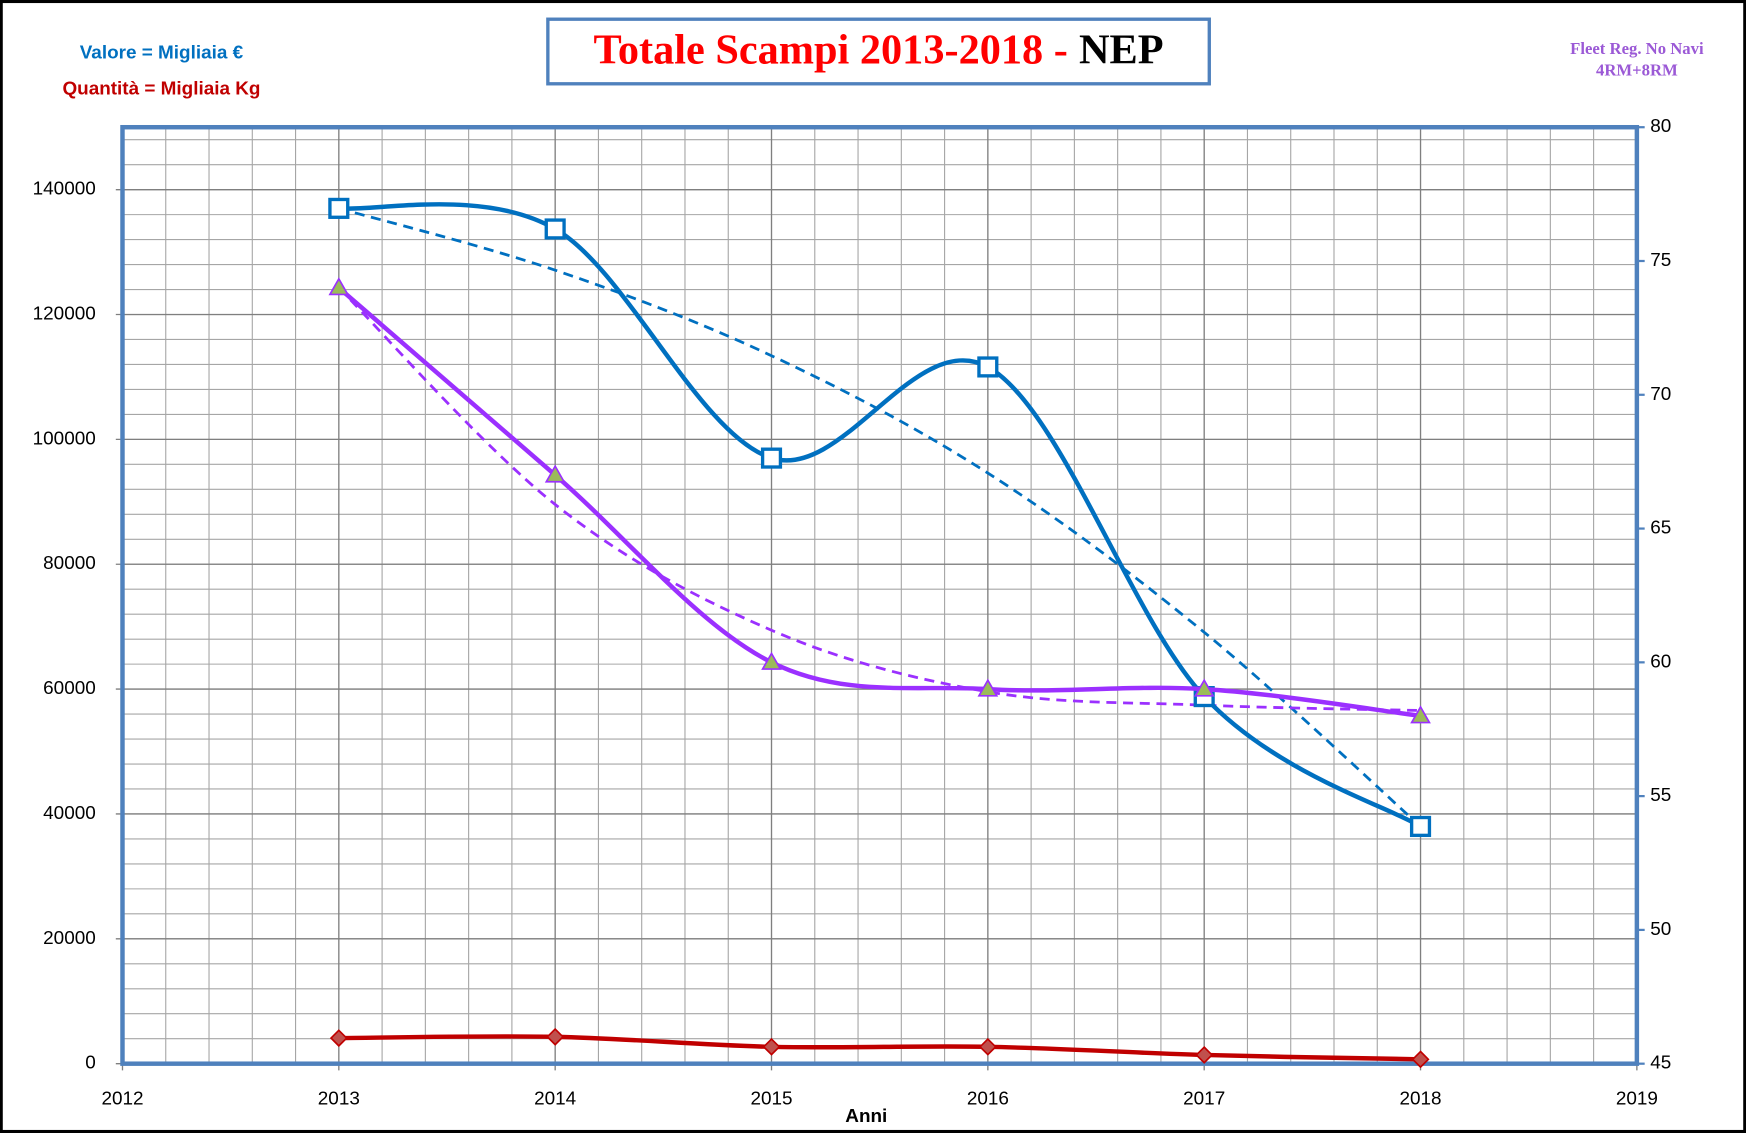 The image size is (1746, 1133). Describe the element at coordinates (1660, 126) in the screenshot. I see `y2-tick-label: 80` at that location.